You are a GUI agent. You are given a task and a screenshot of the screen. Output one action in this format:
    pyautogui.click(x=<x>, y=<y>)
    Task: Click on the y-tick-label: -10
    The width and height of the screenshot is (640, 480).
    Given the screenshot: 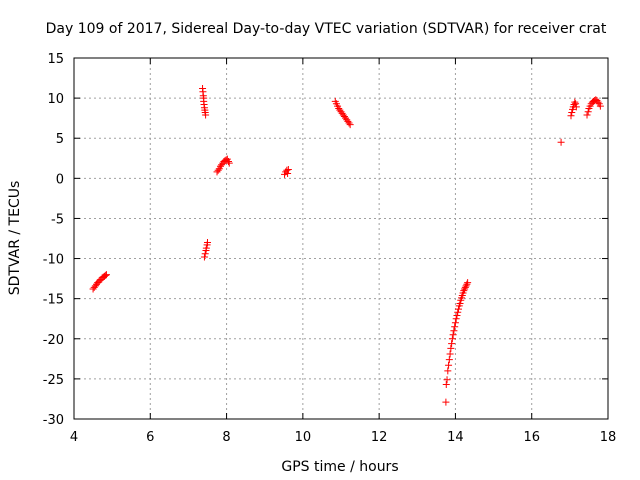 What is the action you would take?
    pyautogui.click(x=53, y=260)
    